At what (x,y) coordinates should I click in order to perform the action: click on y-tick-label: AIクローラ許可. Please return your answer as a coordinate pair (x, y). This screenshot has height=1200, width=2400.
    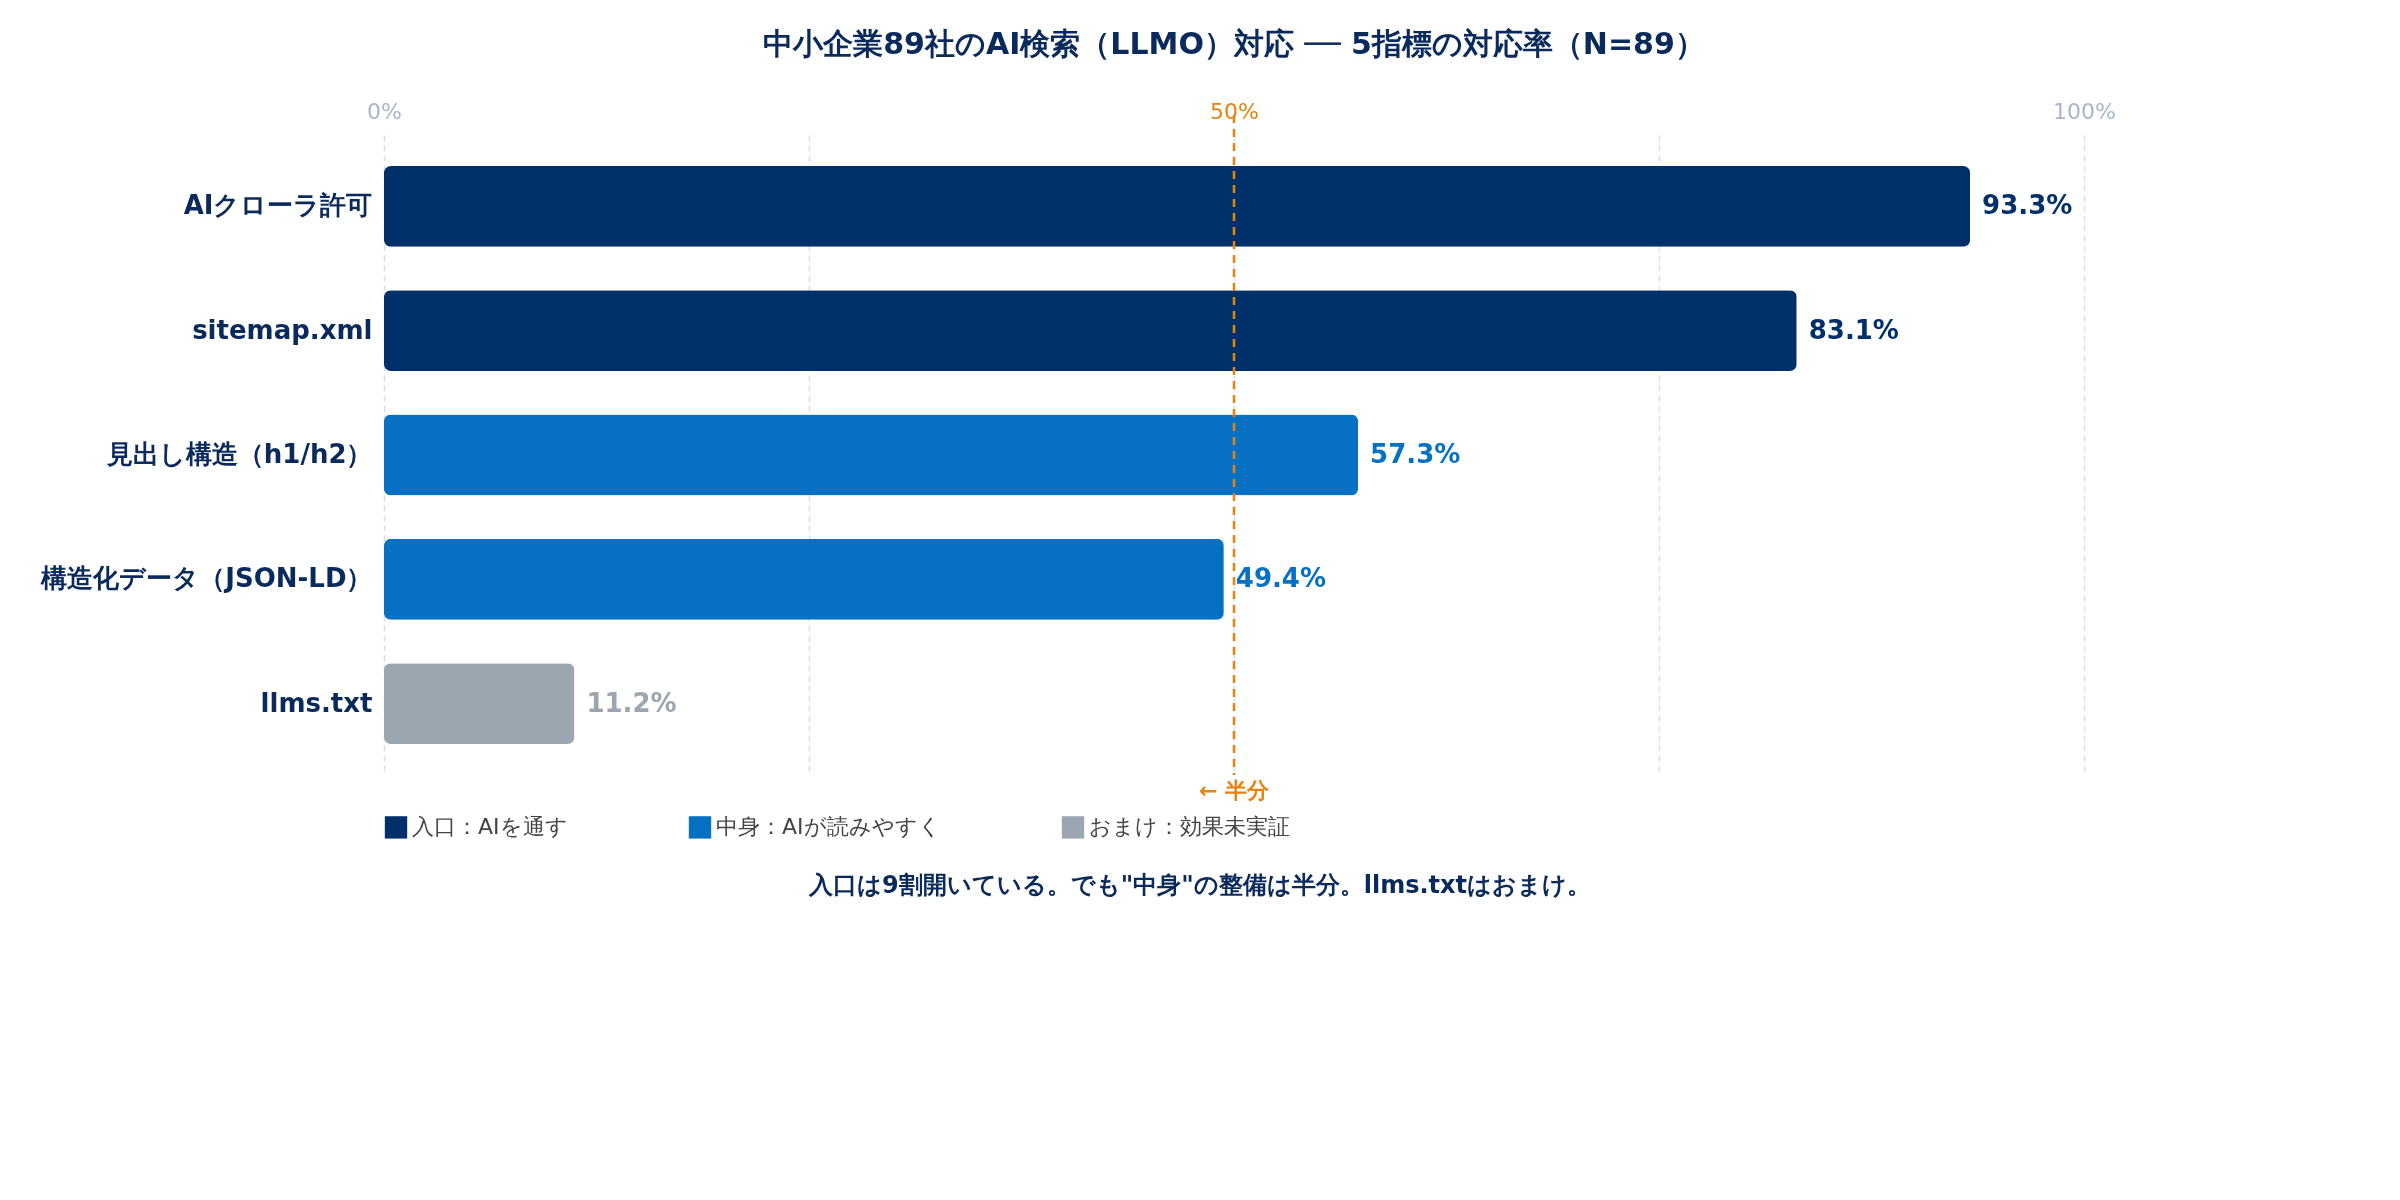
    Looking at the image, I should click on (278, 205).